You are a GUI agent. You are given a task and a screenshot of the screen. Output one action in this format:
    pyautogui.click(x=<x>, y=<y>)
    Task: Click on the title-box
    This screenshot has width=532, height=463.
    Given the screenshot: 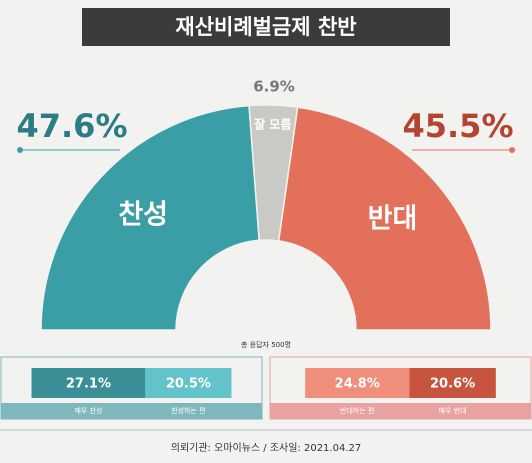 What is the action you would take?
    pyautogui.click(x=266, y=27)
    